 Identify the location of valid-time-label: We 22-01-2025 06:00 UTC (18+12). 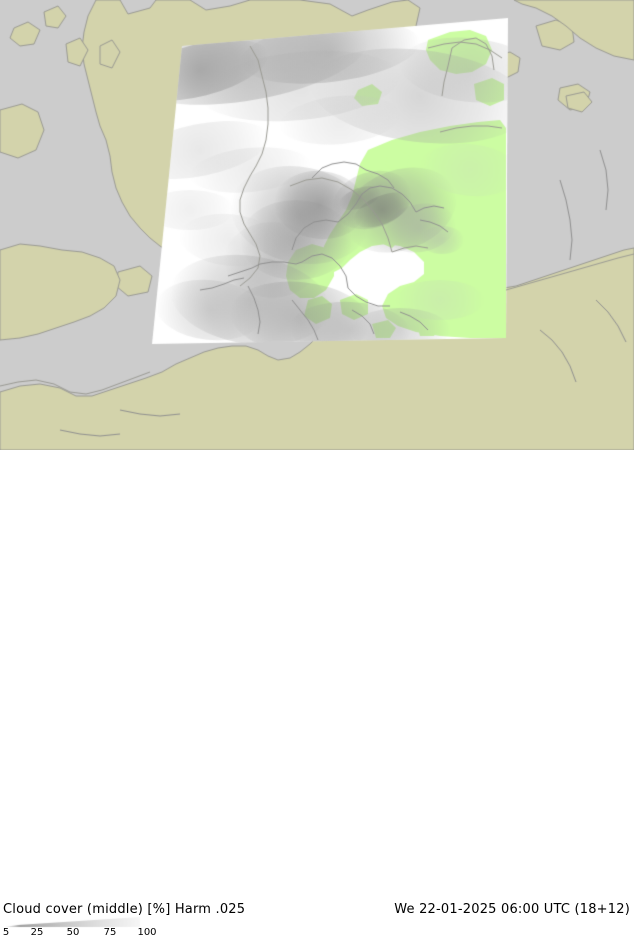
(512, 909).